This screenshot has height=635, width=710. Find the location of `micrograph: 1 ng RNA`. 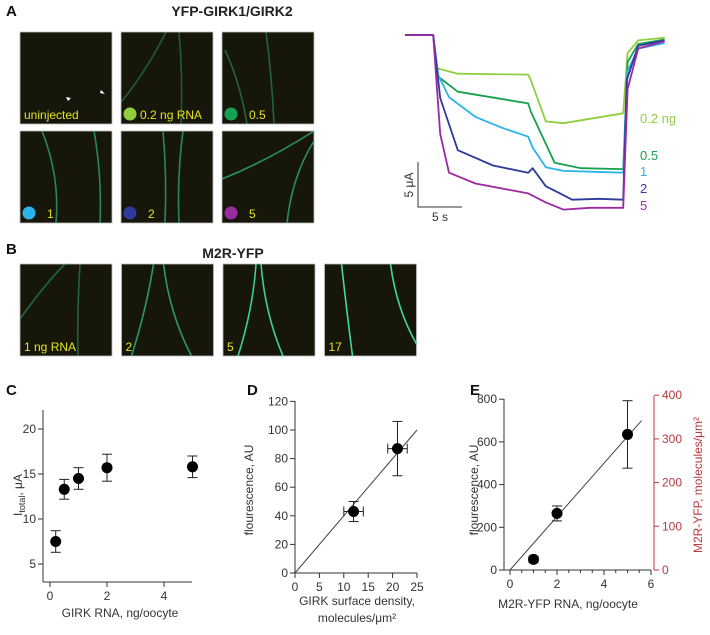

micrograph: 1 ng RNA is located at coordinates (66, 310).